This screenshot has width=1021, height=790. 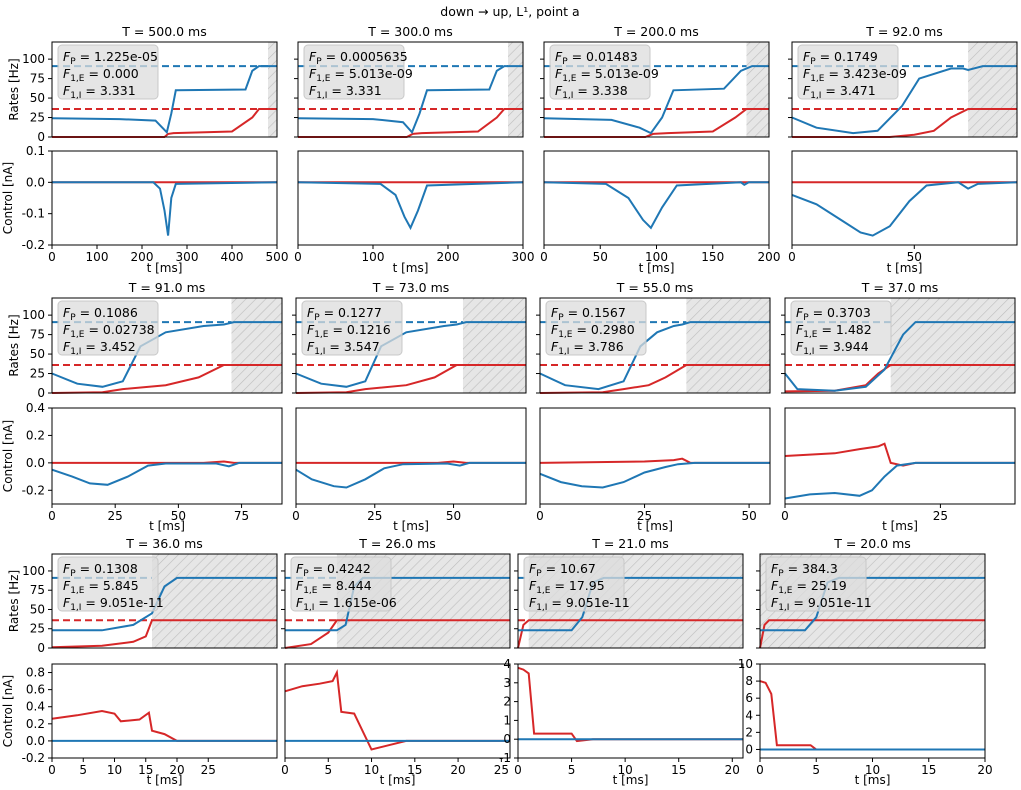 What do you see at coordinates (804, 570) in the screenshot?
I see `cost-value-0: FP = 384.3` at bounding box center [804, 570].